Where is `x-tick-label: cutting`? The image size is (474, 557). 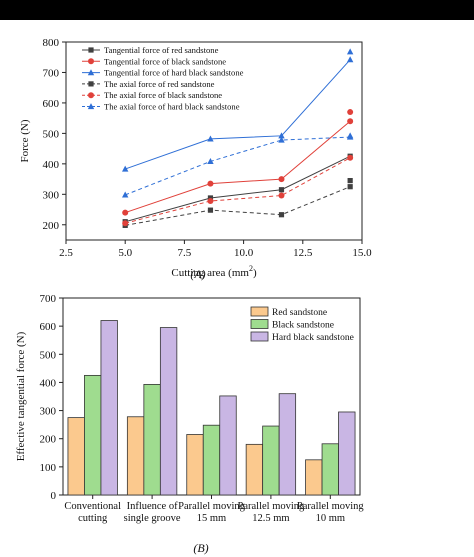
x-tick-label: cutting is located at coordinates (93, 518).